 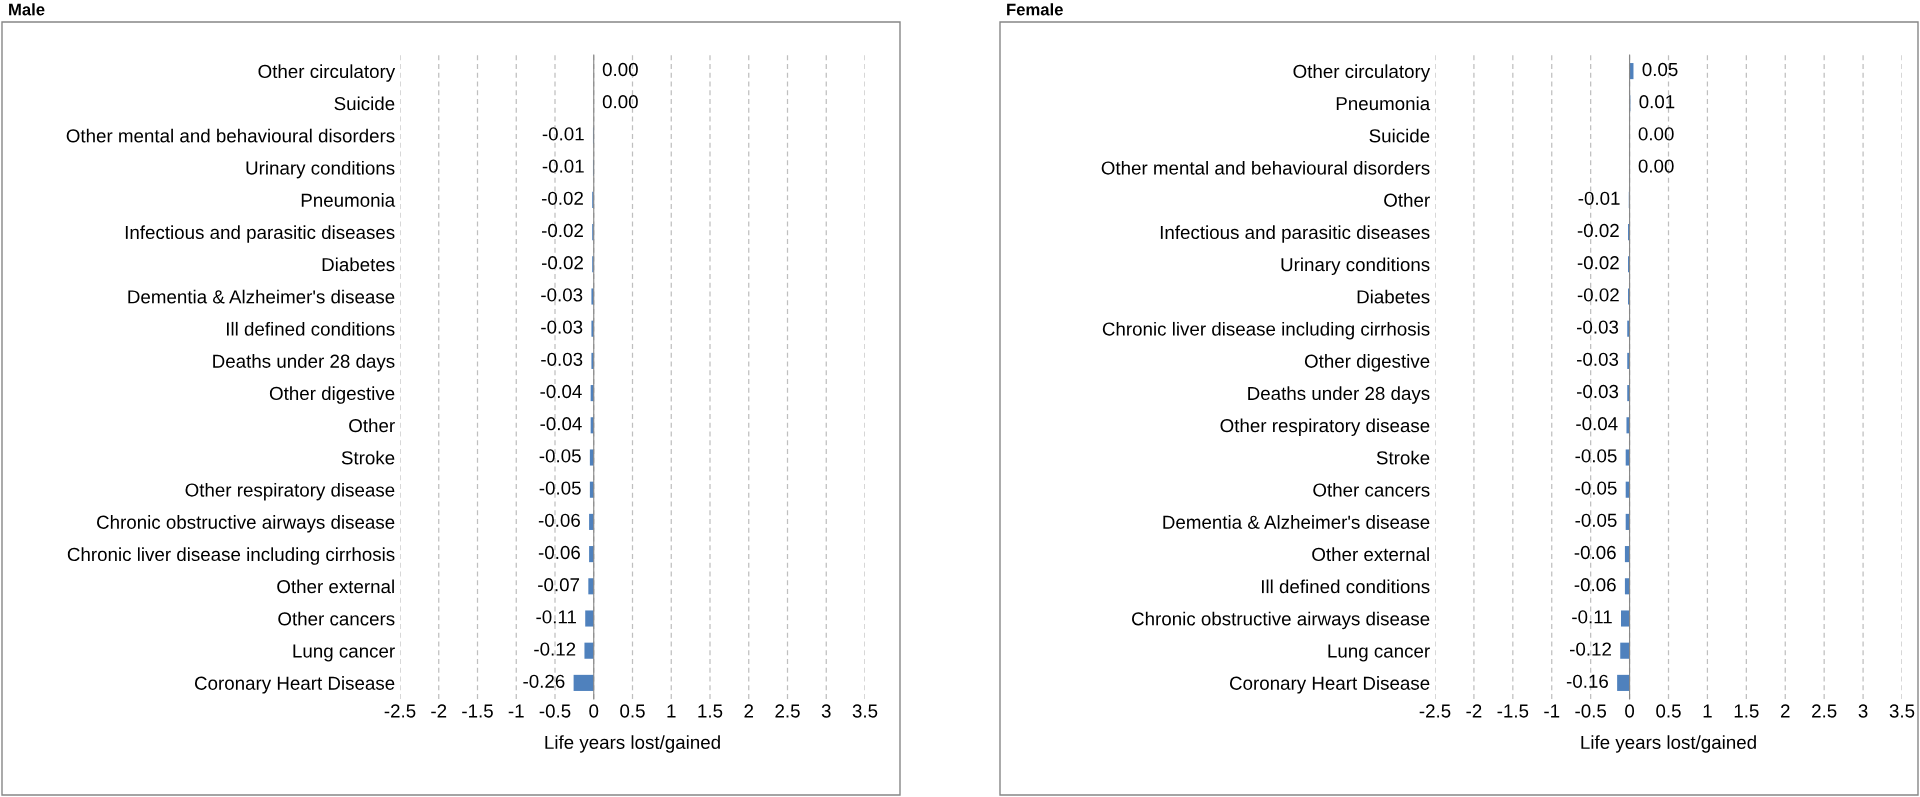 I want to click on y-tick-label: Dementia & Alzheimer's disease, so click(x=261, y=296).